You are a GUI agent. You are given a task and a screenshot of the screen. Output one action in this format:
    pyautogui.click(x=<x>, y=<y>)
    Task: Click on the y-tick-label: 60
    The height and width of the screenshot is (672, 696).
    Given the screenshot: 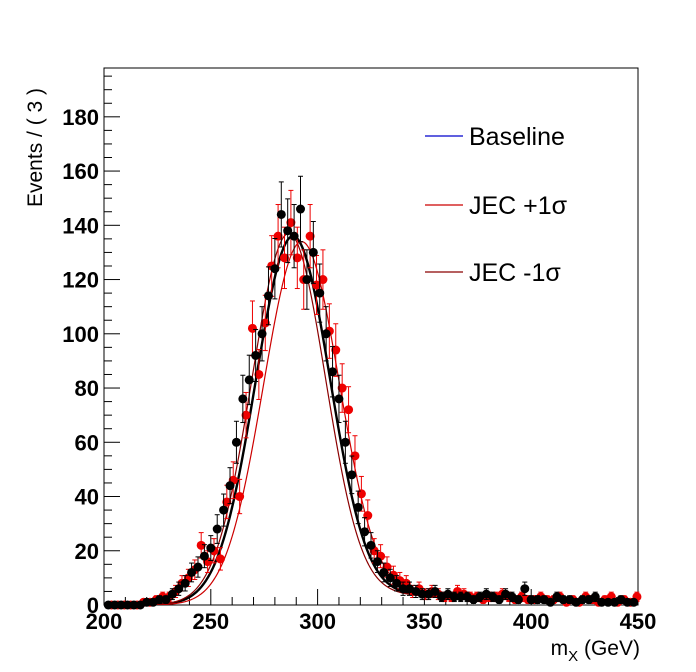 What is the action you would take?
    pyautogui.click(x=87, y=442)
    